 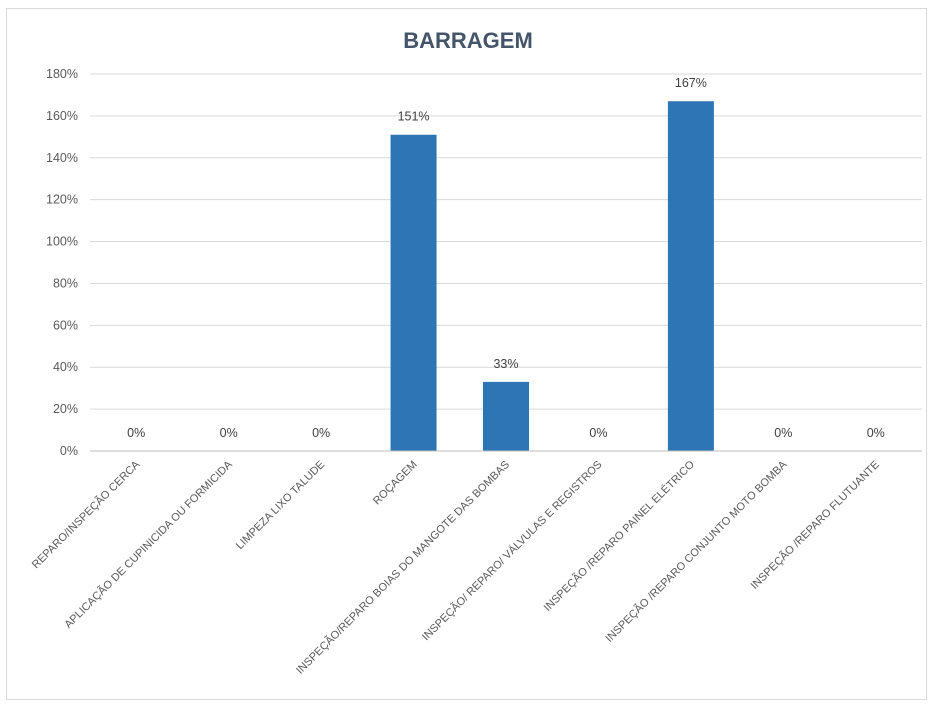 What do you see at coordinates (414, 117) in the screenshot?
I see `data-label: 151%` at bounding box center [414, 117].